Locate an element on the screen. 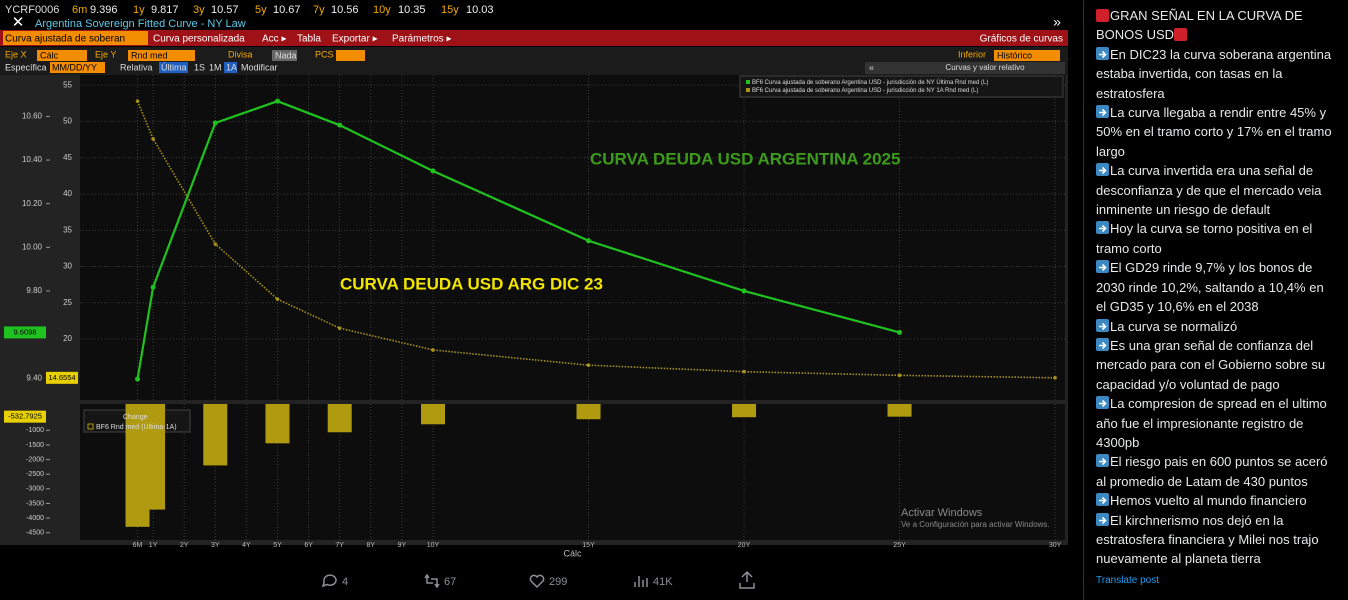 This screenshot has width=1348, height=600. control-item: Relativa is located at coordinates (136, 67).